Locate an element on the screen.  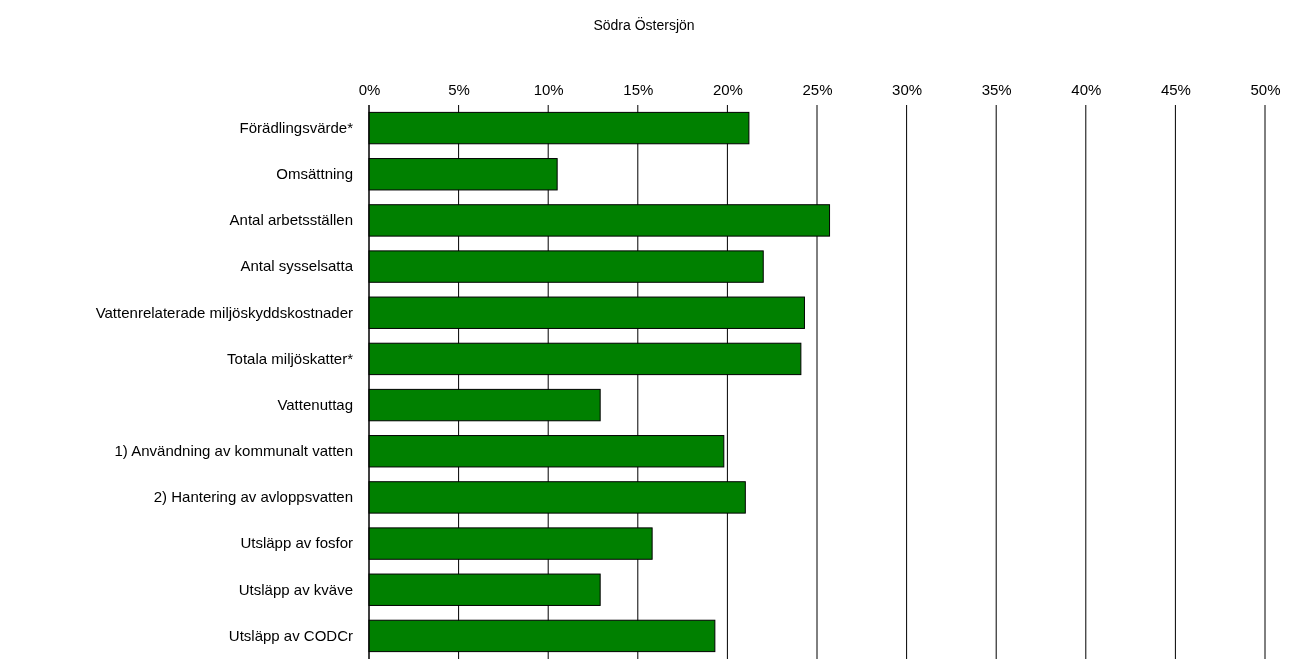
x-tick-label: 50% is located at coordinates (1265, 89).